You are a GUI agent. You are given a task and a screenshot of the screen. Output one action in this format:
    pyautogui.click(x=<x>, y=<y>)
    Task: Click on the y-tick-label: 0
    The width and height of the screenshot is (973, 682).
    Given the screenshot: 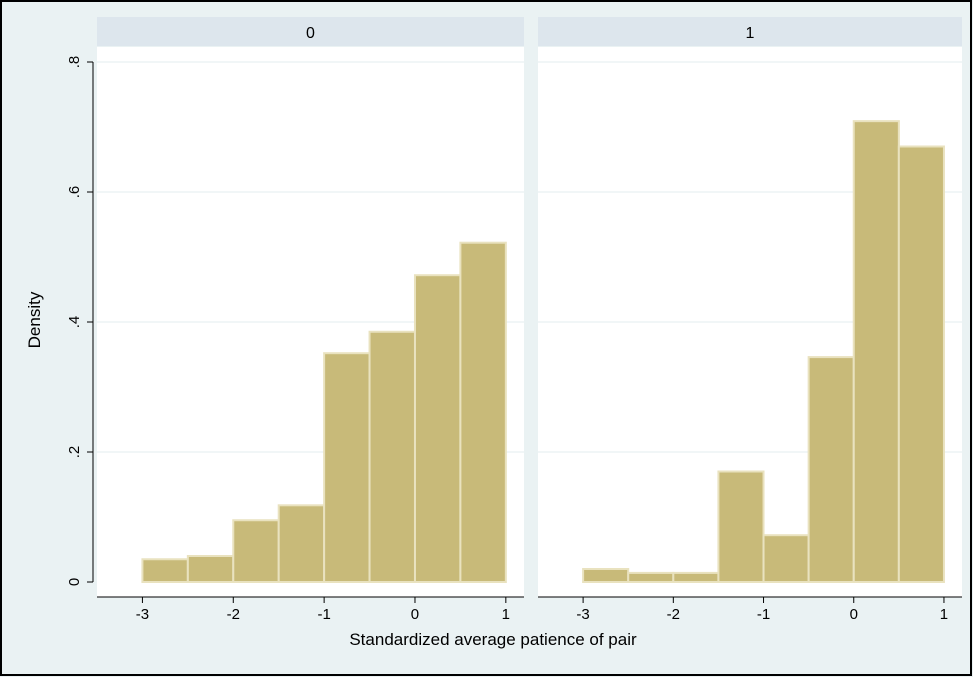 What is the action you would take?
    pyautogui.click(x=74, y=582)
    